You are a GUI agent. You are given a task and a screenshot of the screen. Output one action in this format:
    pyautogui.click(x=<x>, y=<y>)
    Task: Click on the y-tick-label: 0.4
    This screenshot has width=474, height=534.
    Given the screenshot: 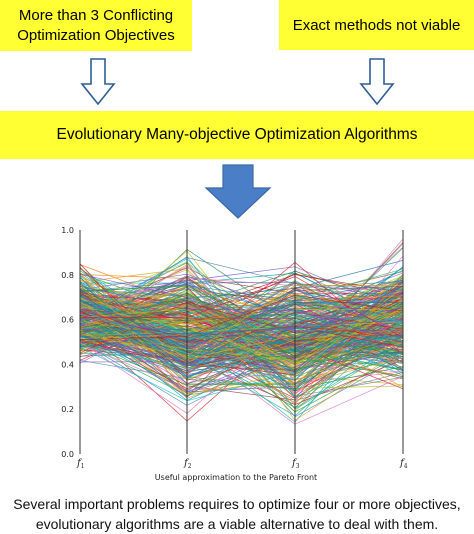 What is the action you would take?
    pyautogui.click(x=67, y=364)
    